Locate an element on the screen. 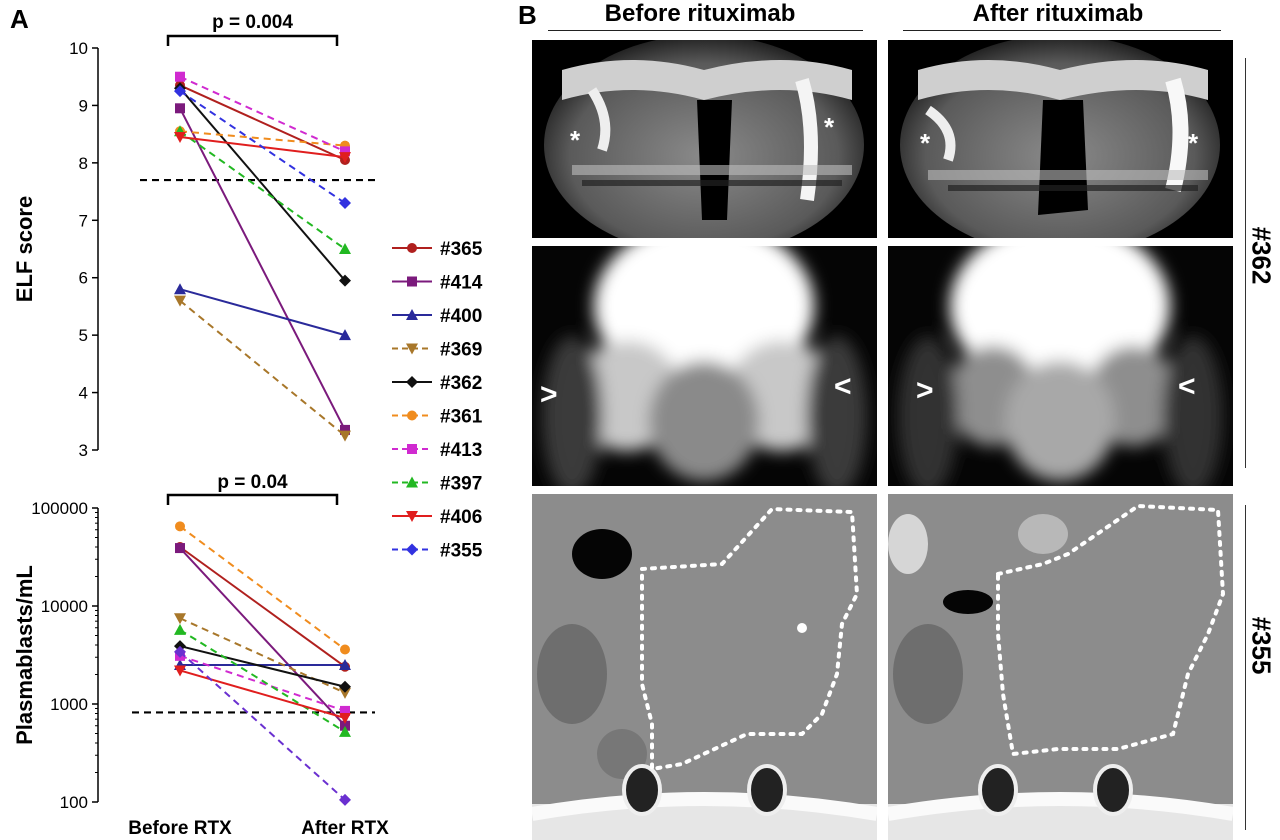 Image resolution: width=1280 pixels, height=840 pixels. legend-label: #414 is located at coordinates (461, 283).